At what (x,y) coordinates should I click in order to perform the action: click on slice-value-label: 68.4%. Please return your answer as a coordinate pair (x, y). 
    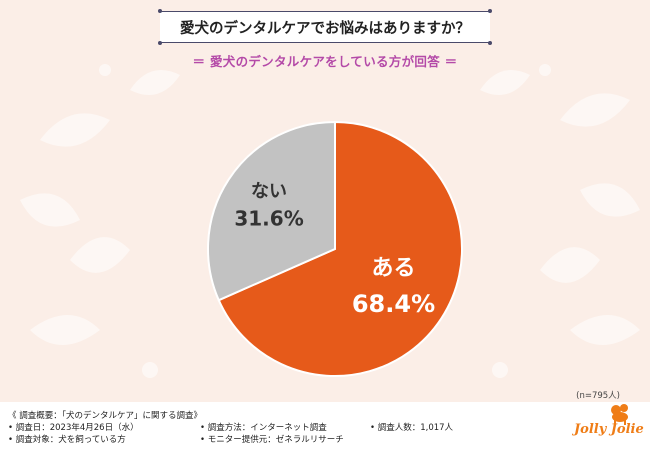
    Looking at the image, I should click on (393, 304).